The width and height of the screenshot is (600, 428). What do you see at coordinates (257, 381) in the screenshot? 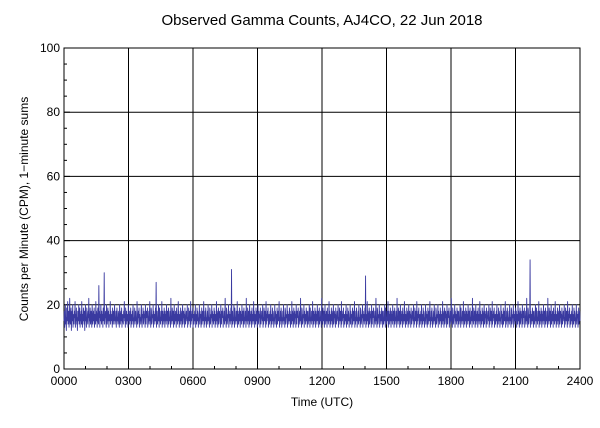
I see `x-tick-label: 0900` at bounding box center [257, 381].